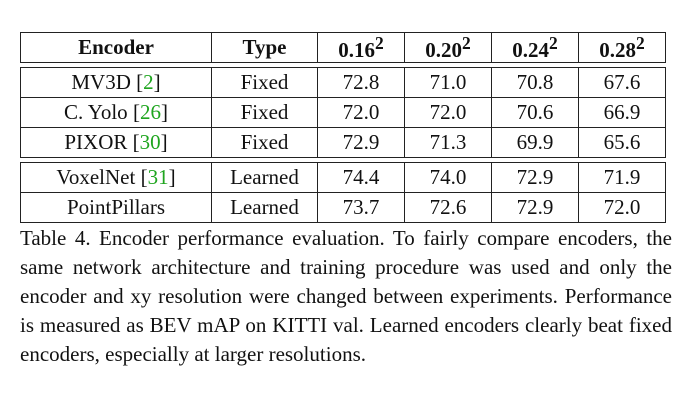  What do you see at coordinates (448, 82) in the screenshot?
I see `value-cell: 71.0` at bounding box center [448, 82].